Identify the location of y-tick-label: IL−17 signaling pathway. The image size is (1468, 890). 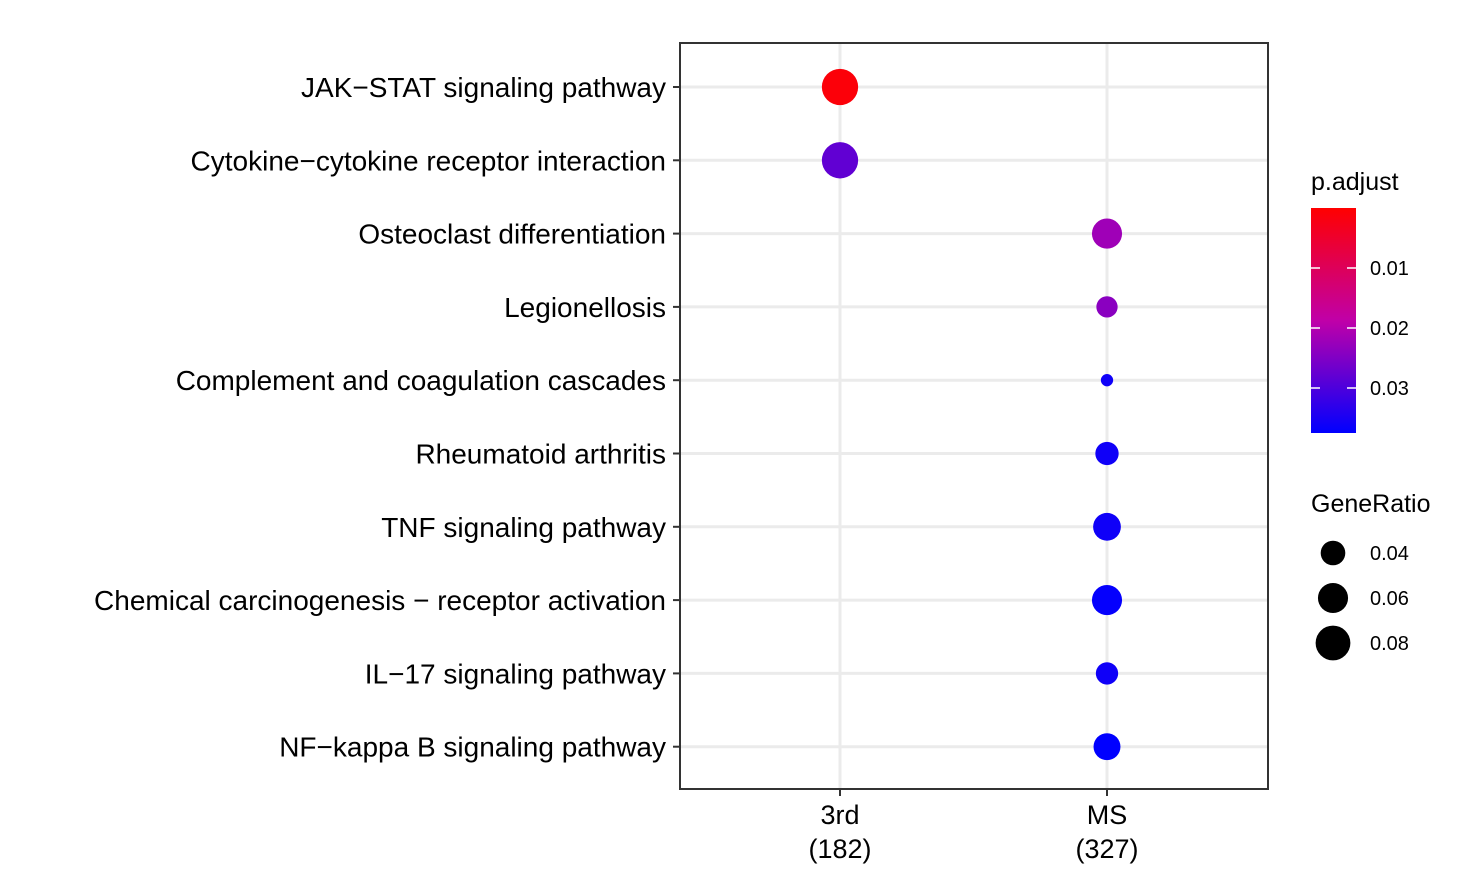
(515, 673).